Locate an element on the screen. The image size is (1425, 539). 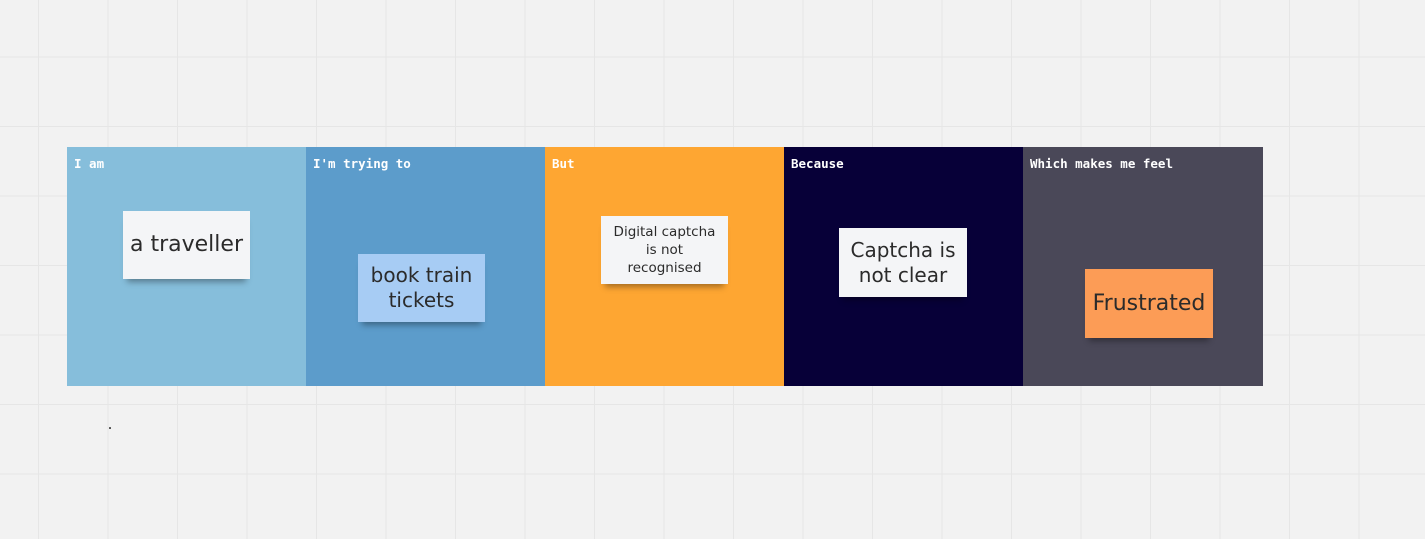
frame-label-makes-me-feel: Which makes me feel is located at coordinates (1101, 163).